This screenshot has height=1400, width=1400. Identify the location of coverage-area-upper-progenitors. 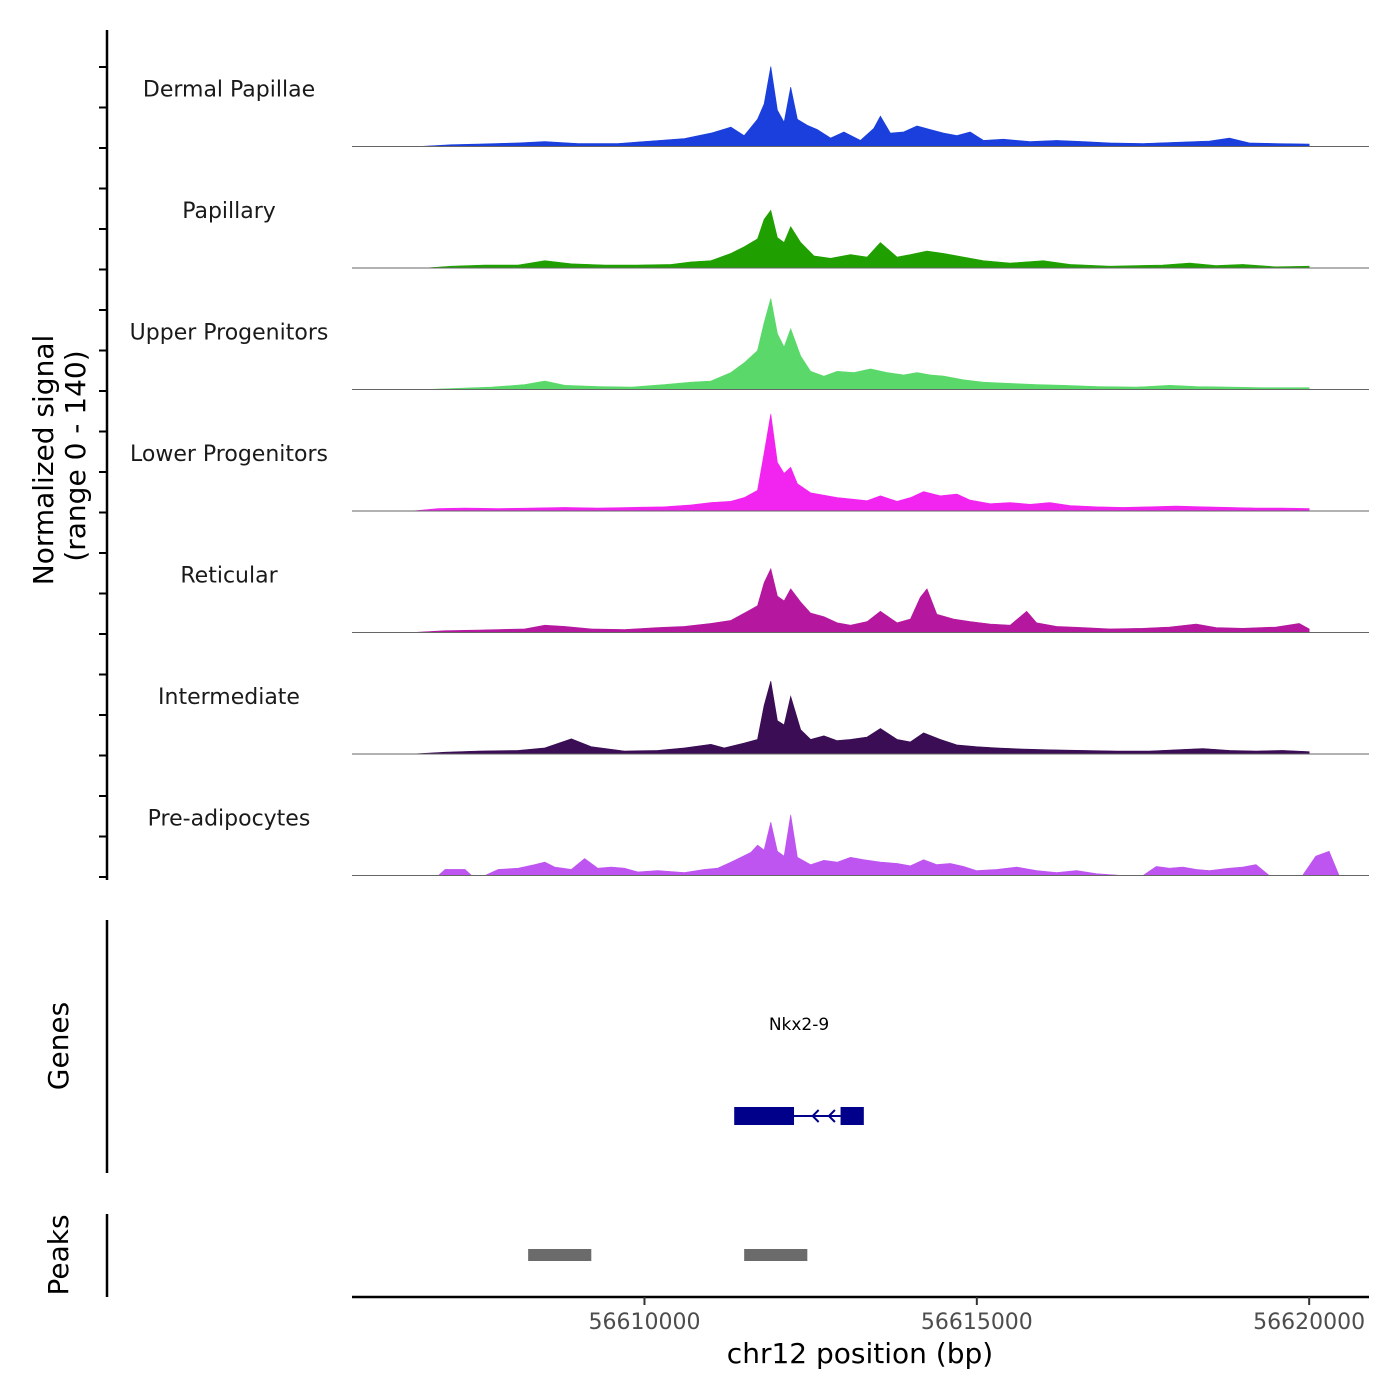
(867, 344).